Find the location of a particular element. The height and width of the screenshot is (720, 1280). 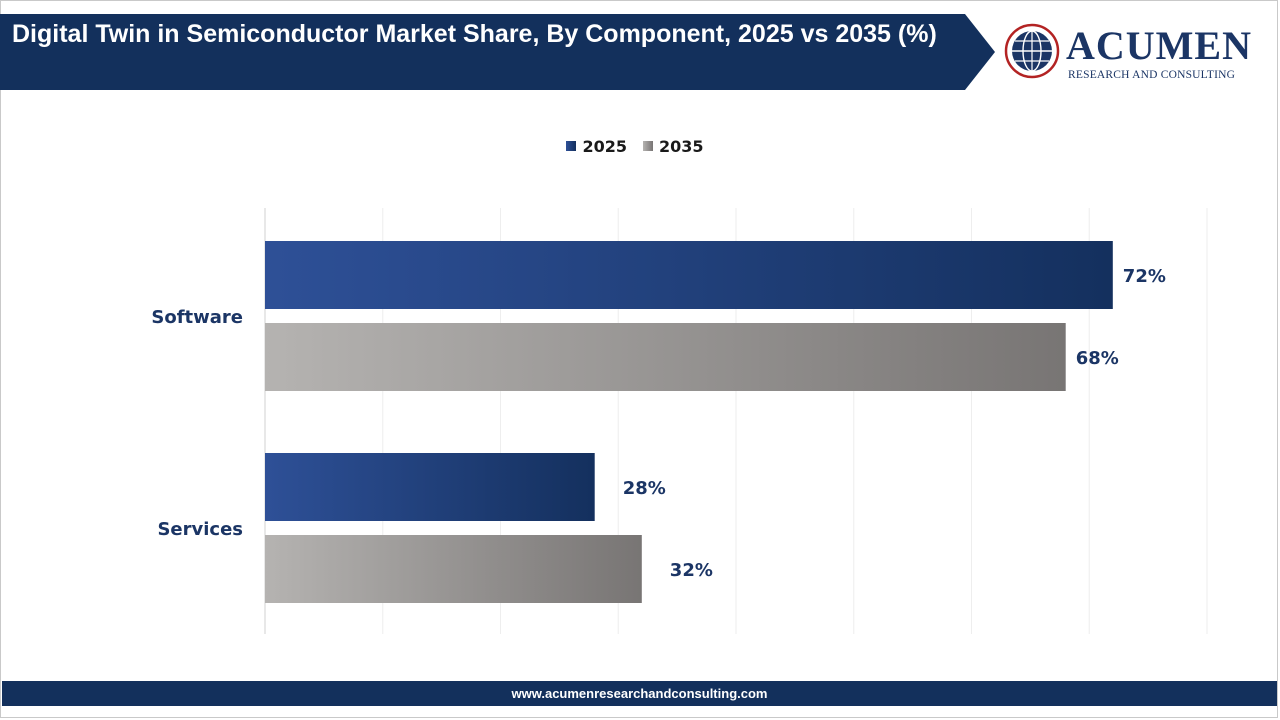

logo-tagline: RESEARCH AND CONSULTING is located at coordinates (1152, 75).